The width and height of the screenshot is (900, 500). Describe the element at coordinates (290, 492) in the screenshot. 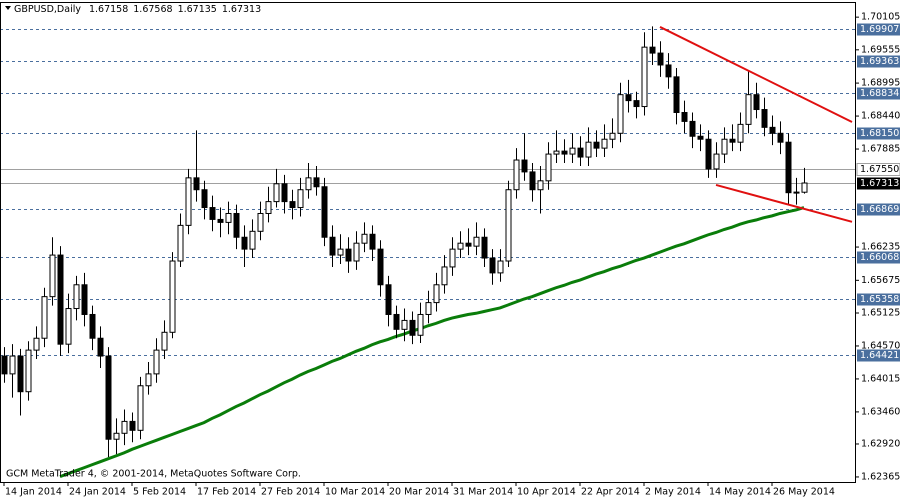

I see `x-tick-label: 27 Feb 2014` at that location.